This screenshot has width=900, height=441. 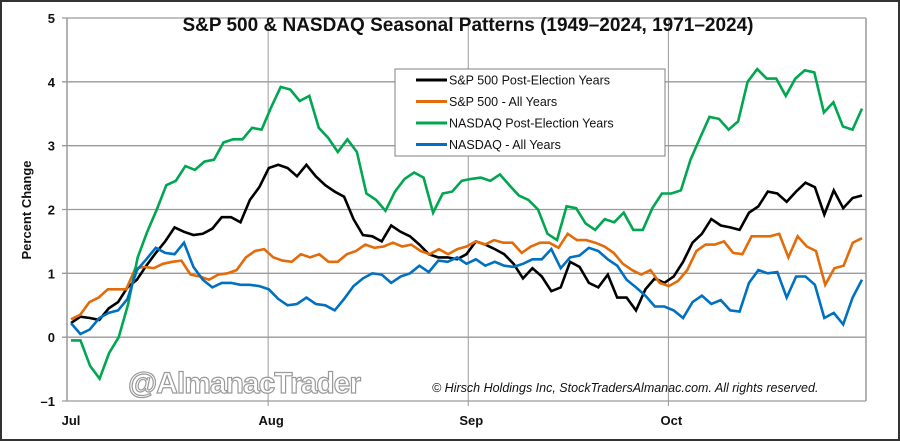 What do you see at coordinates (270, 420) in the screenshot?
I see `x-tick-label: Aug` at bounding box center [270, 420].